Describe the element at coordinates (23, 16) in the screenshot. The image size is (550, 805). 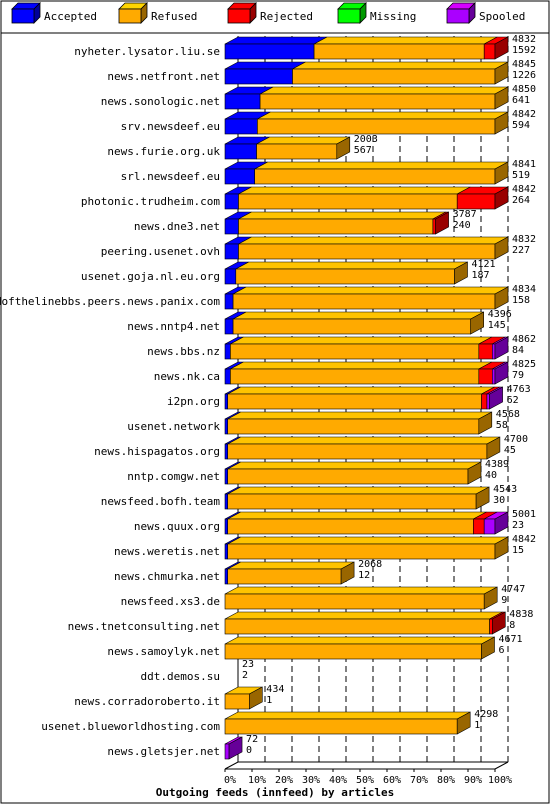
I see `legend-swatch-accepted` at that location.